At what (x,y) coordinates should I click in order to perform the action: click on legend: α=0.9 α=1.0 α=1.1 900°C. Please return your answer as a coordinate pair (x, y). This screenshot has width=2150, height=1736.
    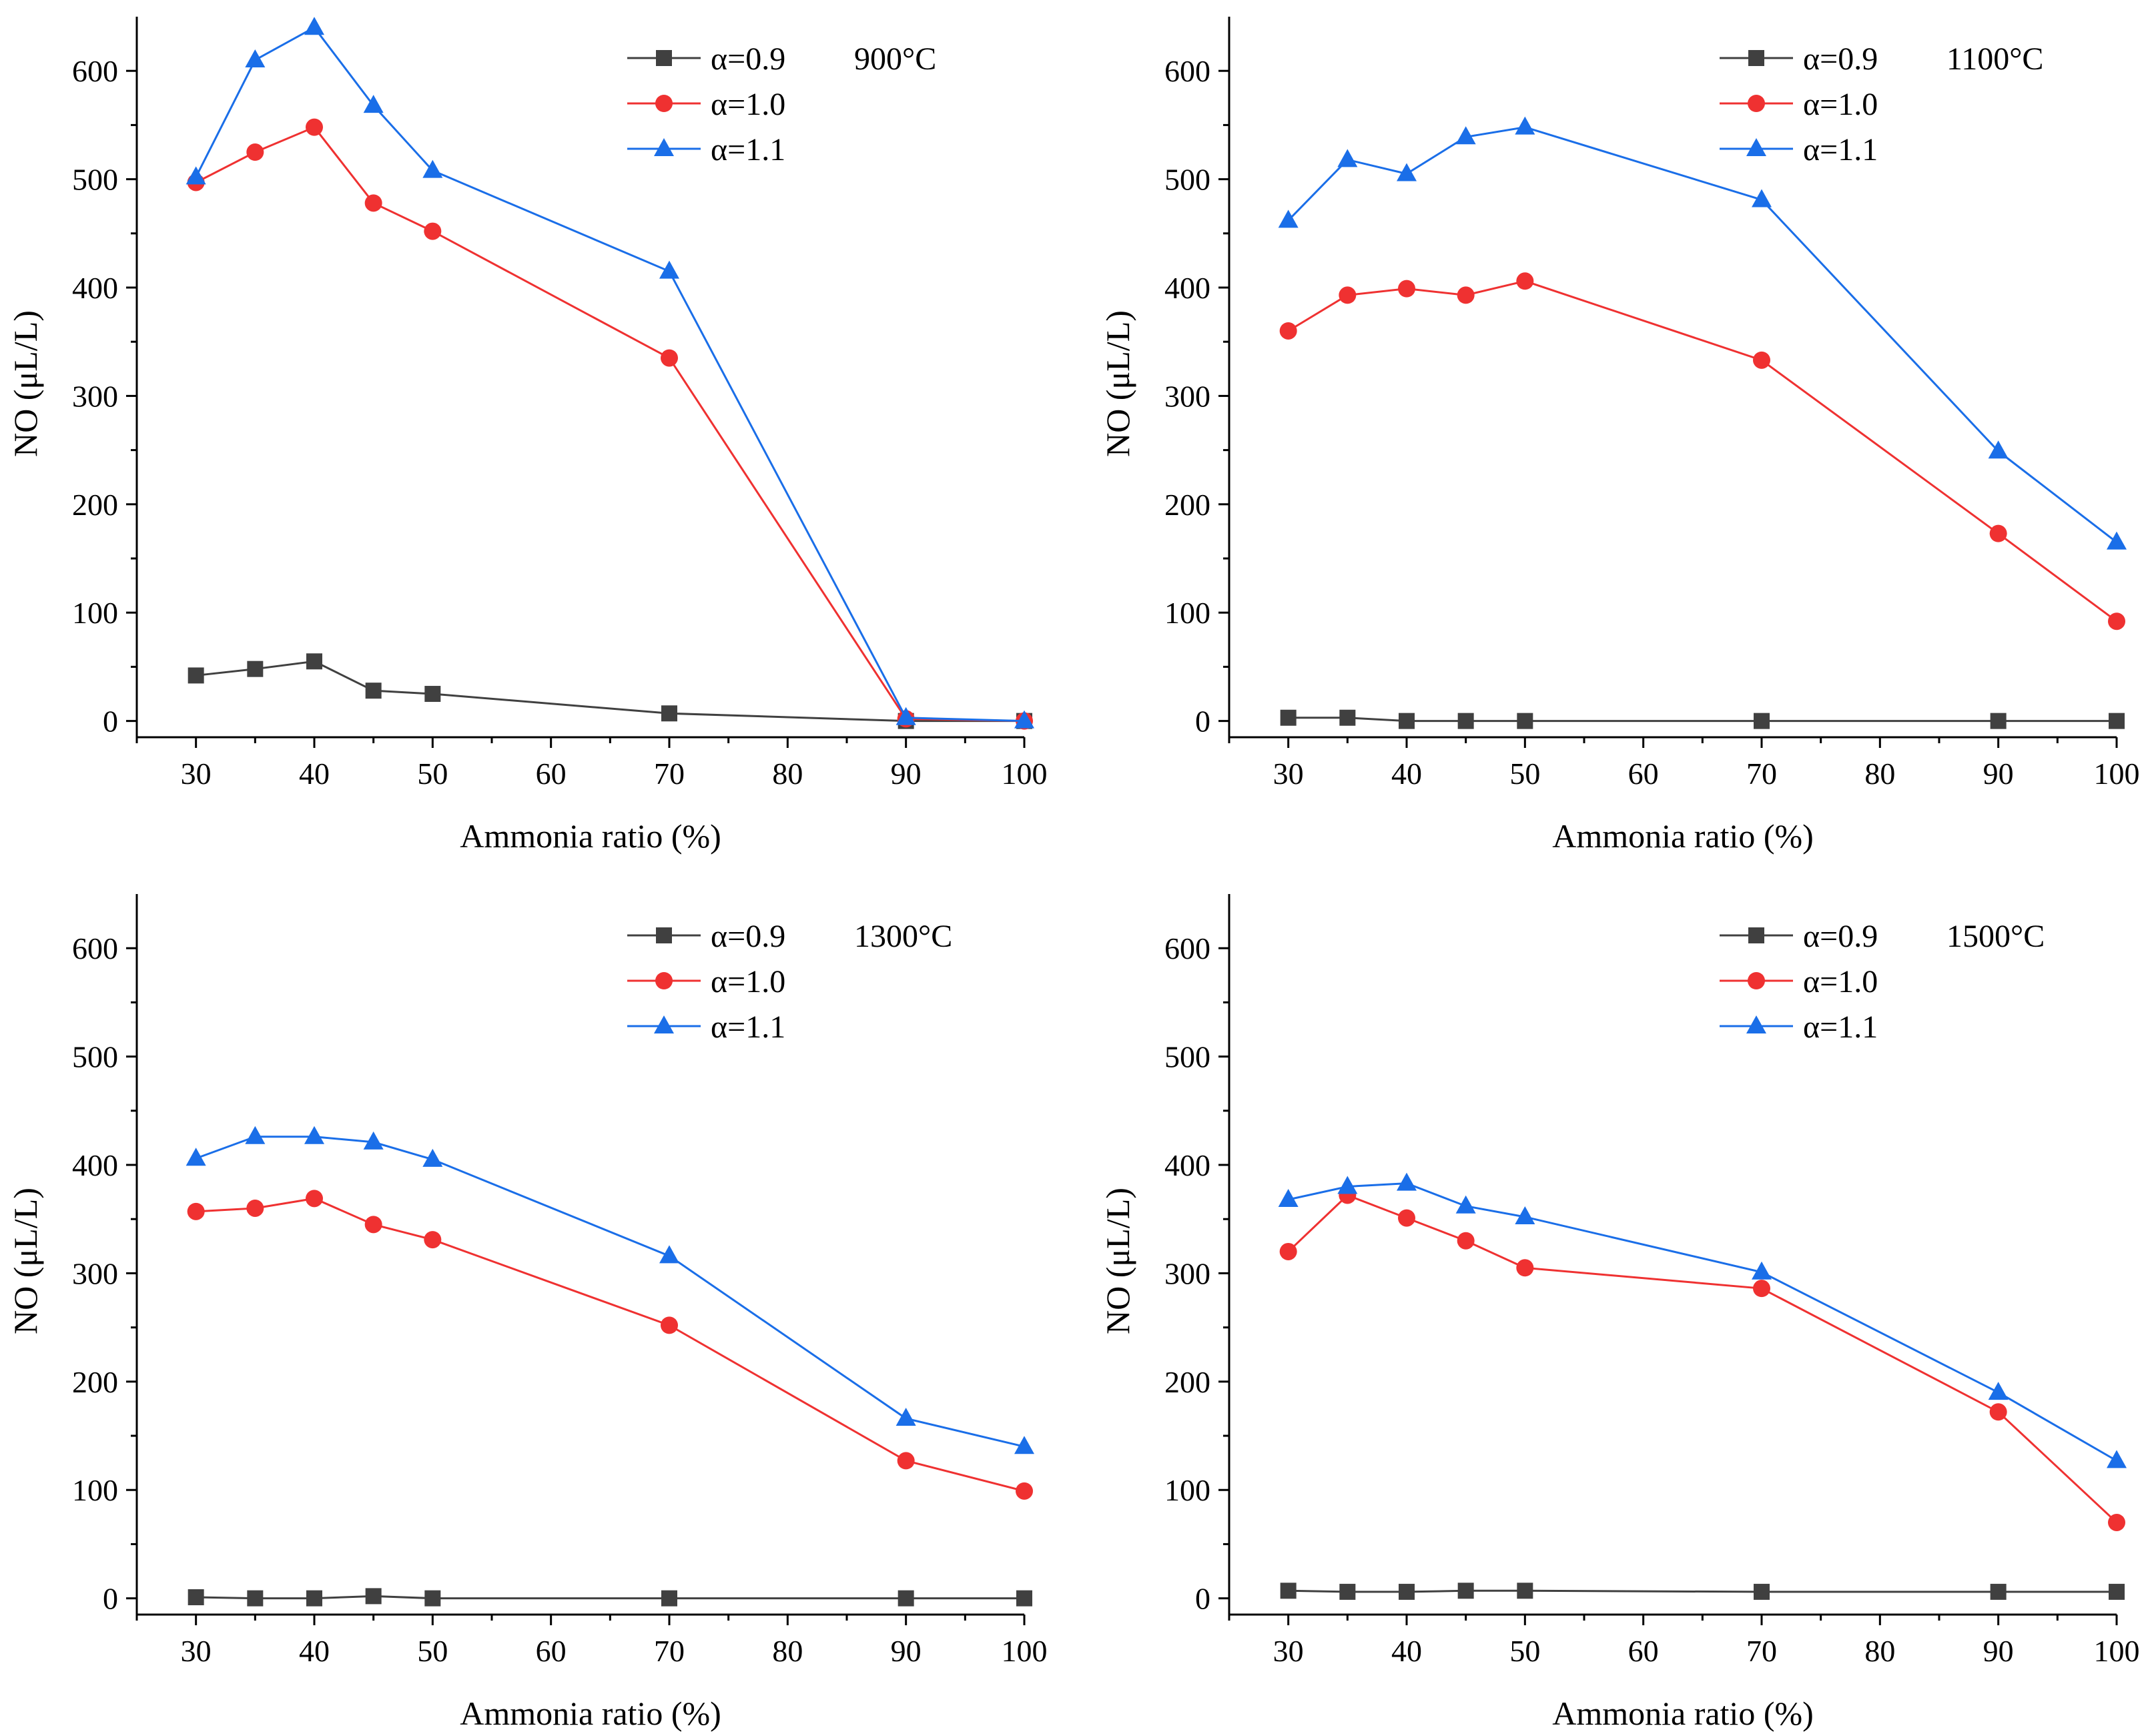
    Looking at the image, I should click on (781, 104).